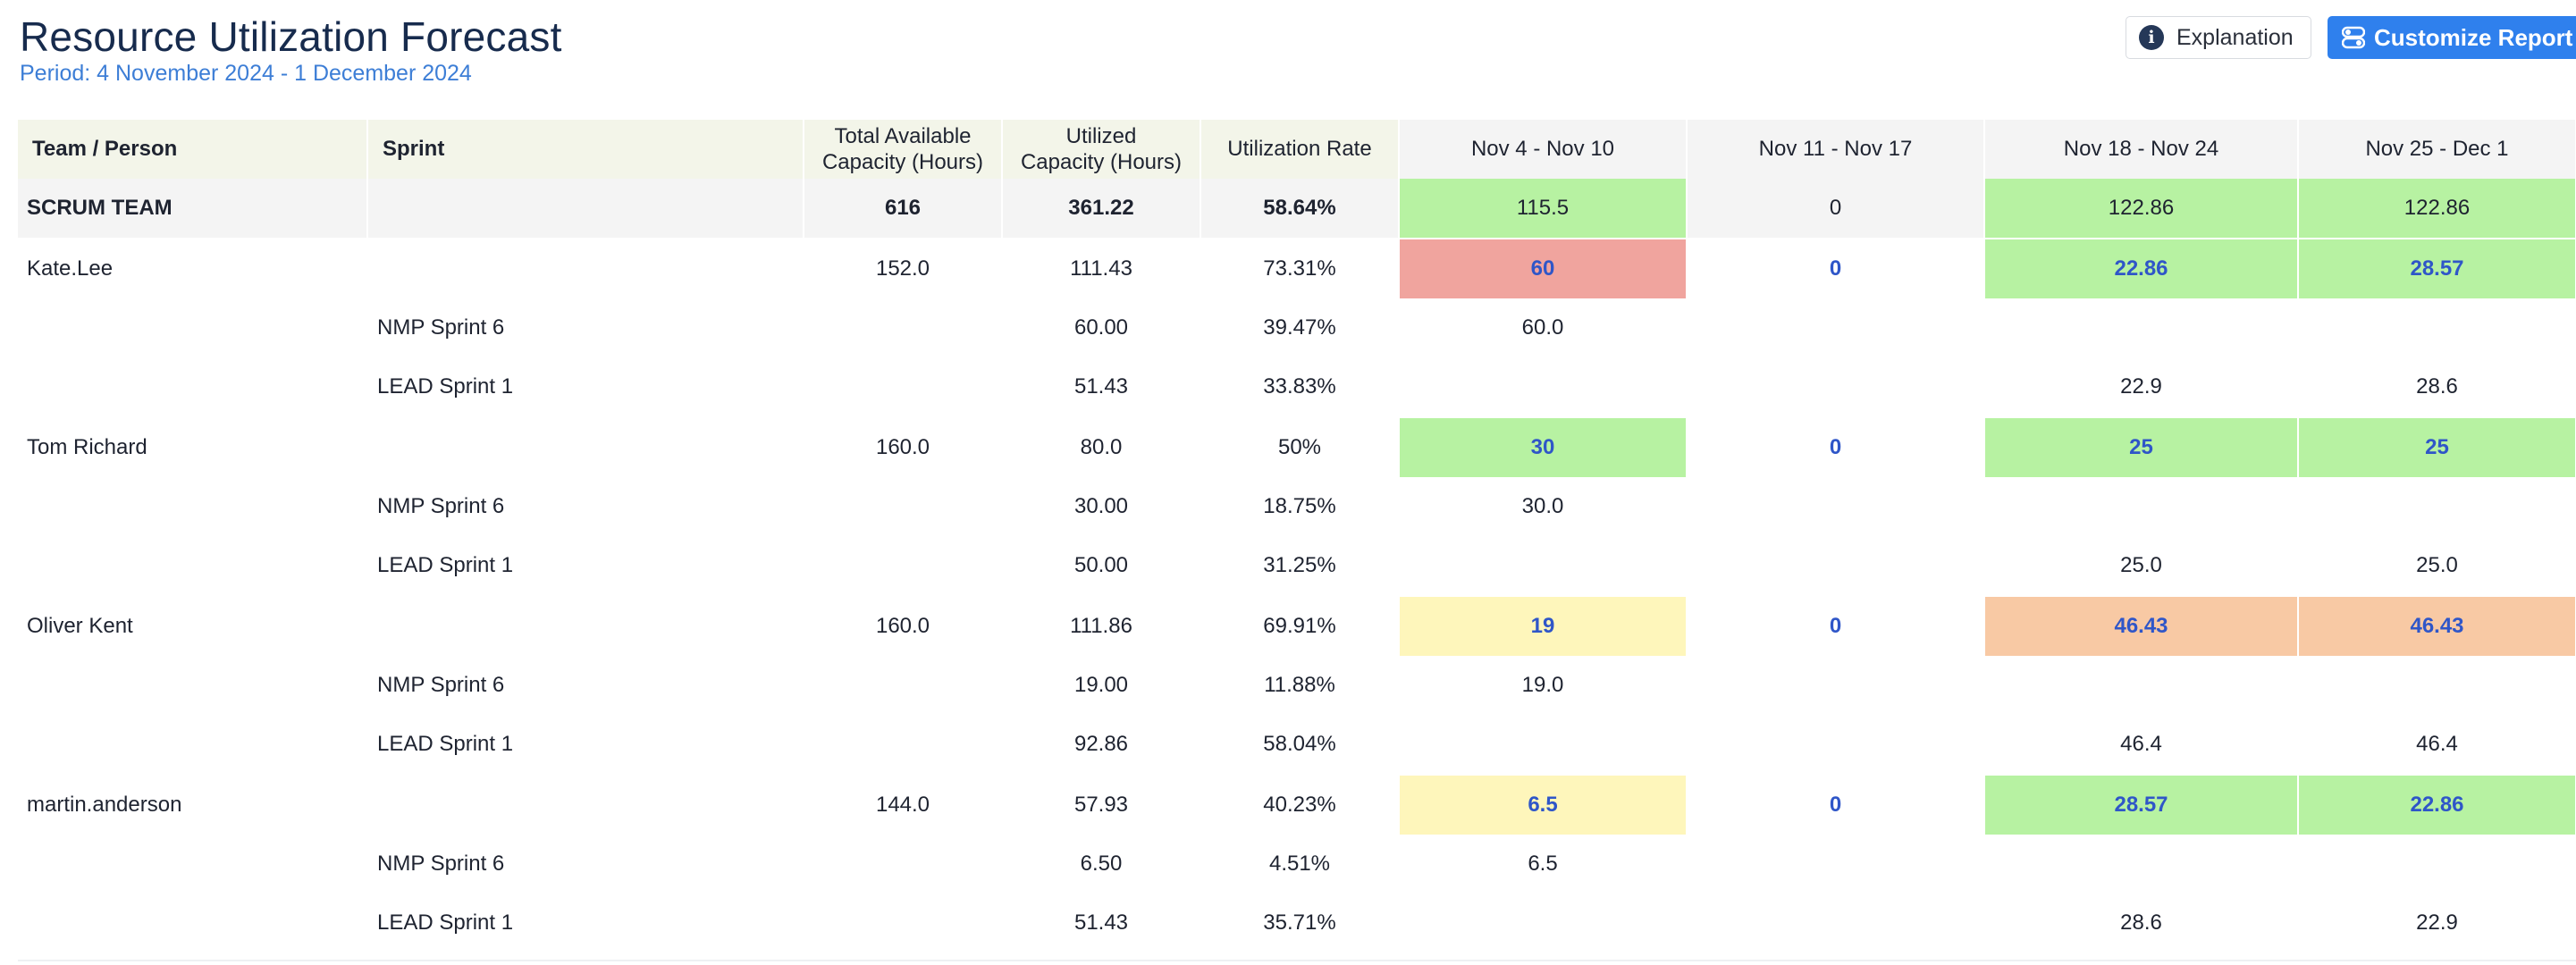 The height and width of the screenshot is (965, 2576). What do you see at coordinates (2141, 149) in the screenshot?
I see `column-header-week-3: Nov 18 - Nov 24` at bounding box center [2141, 149].